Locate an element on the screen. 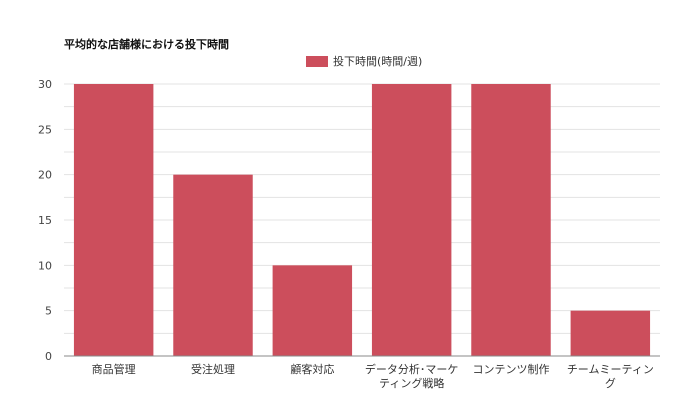 This screenshot has width=700, height=420. y-tick-label: 15 is located at coordinates (45, 220).